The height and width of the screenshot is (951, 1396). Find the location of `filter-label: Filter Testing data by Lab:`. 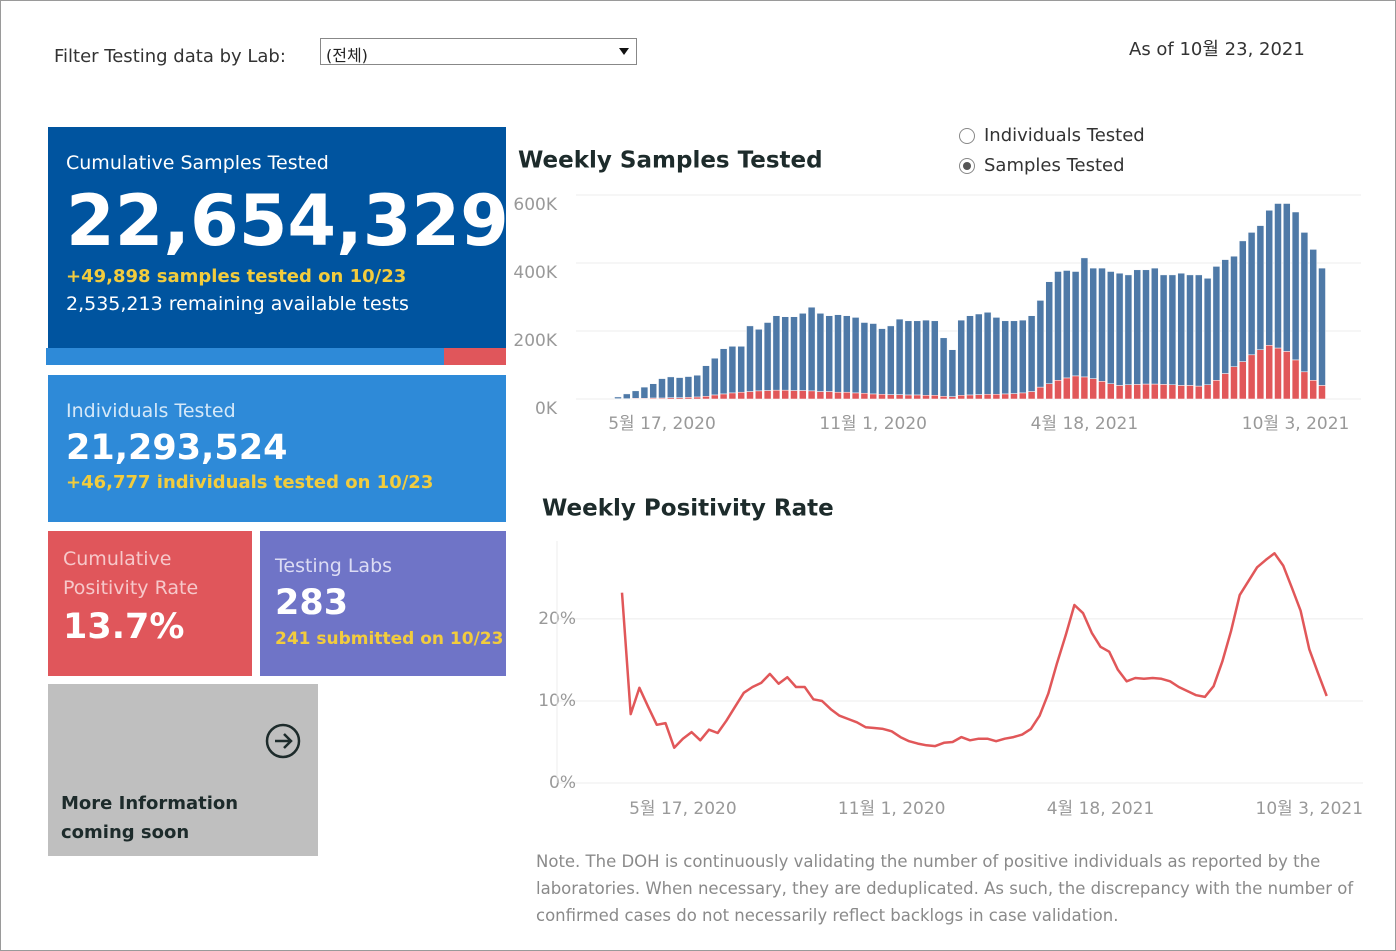

filter-label: Filter Testing data by Lab: is located at coordinates (170, 56).